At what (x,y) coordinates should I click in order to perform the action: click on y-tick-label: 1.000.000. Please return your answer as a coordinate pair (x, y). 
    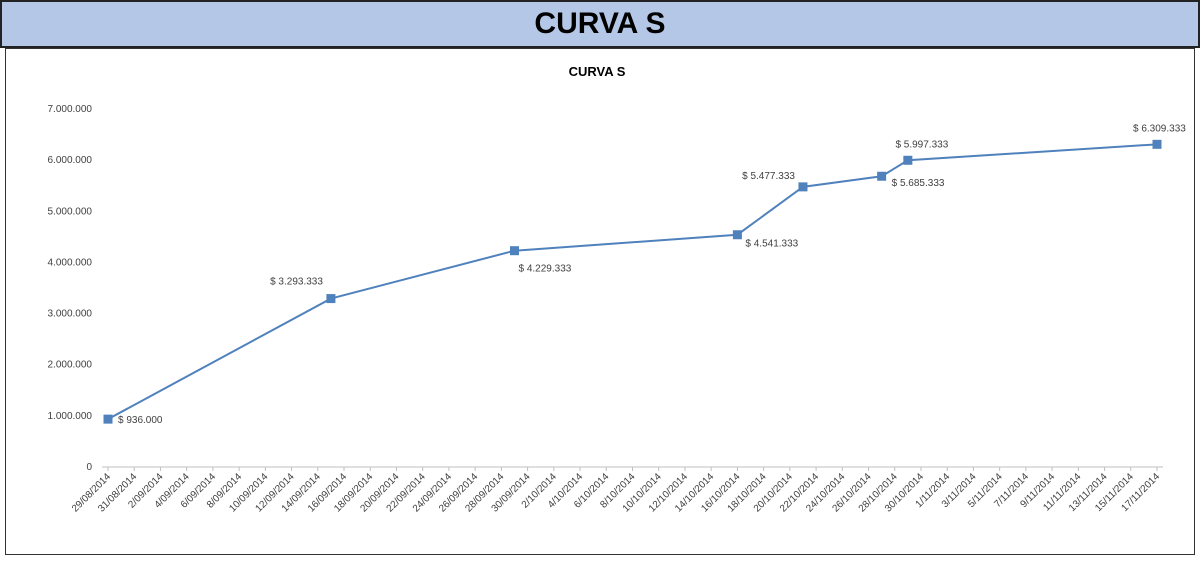
    Looking at the image, I should click on (70, 416).